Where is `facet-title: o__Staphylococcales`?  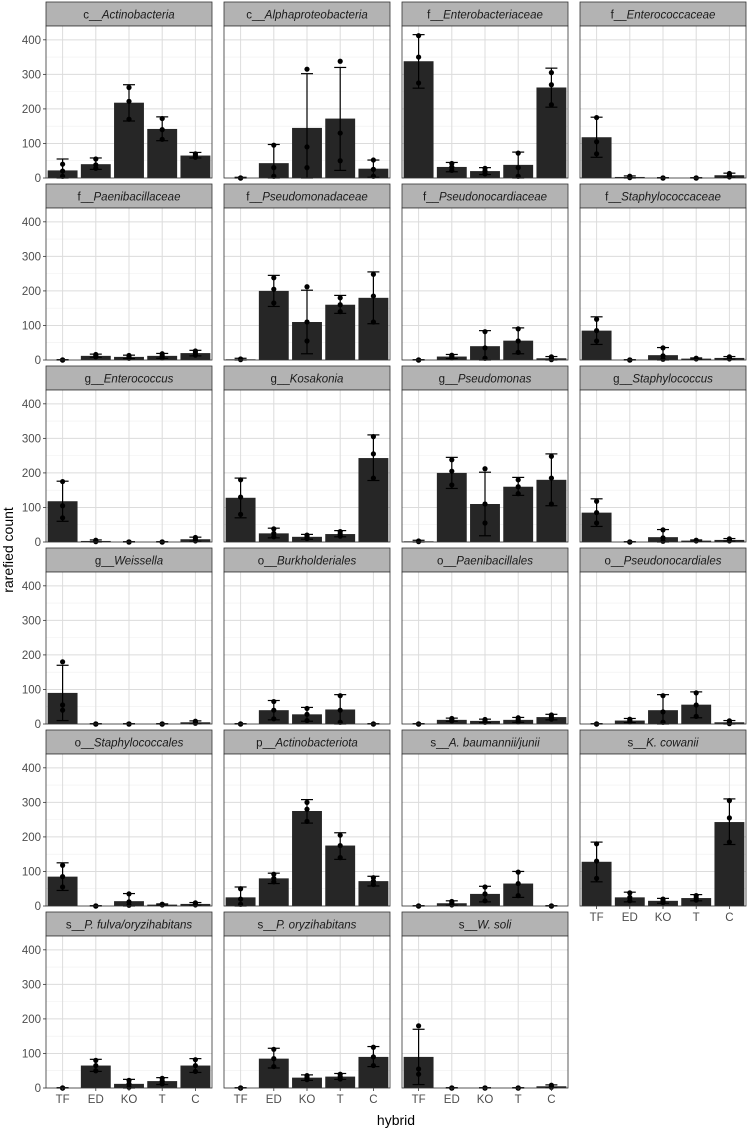 facet-title: o__Staphylococcales is located at coordinates (129, 744).